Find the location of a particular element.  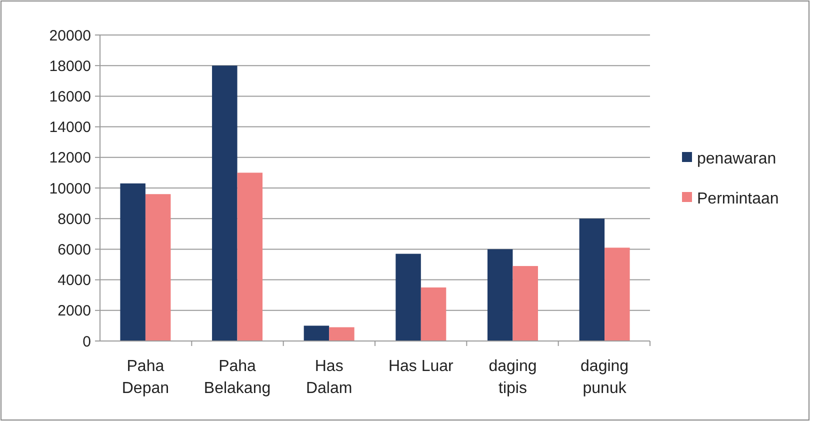

y-tick-label: 18000 is located at coordinates (70, 66).